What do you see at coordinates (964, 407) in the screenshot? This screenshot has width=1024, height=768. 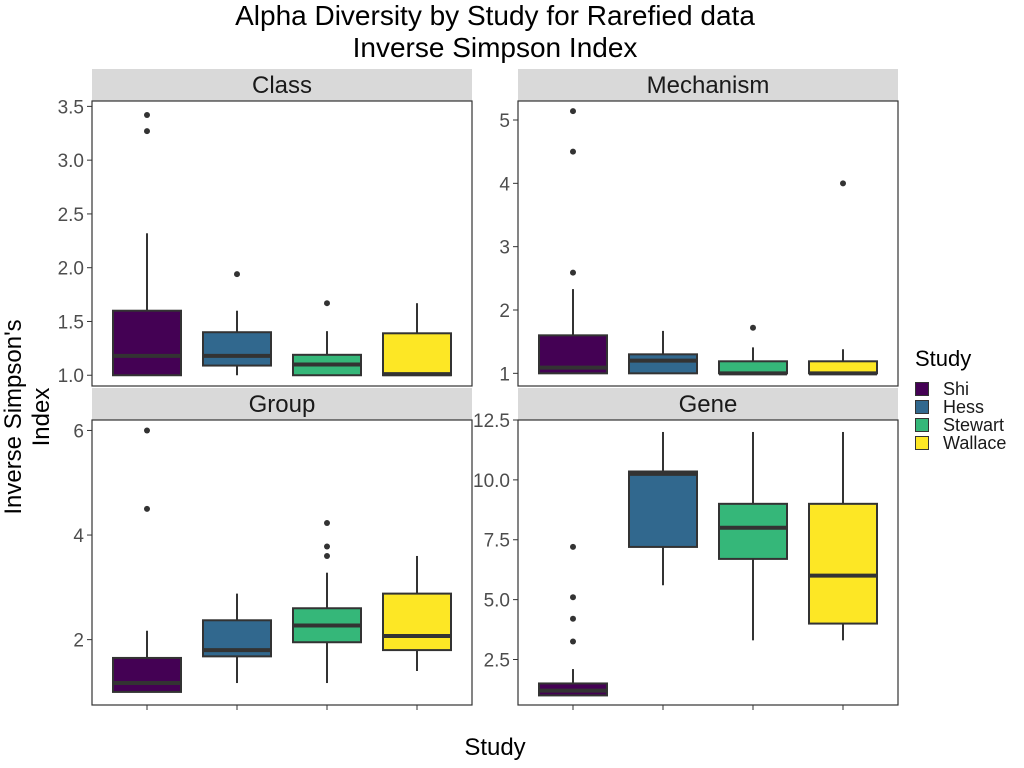 I see `legend-label: Hess` at bounding box center [964, 407].